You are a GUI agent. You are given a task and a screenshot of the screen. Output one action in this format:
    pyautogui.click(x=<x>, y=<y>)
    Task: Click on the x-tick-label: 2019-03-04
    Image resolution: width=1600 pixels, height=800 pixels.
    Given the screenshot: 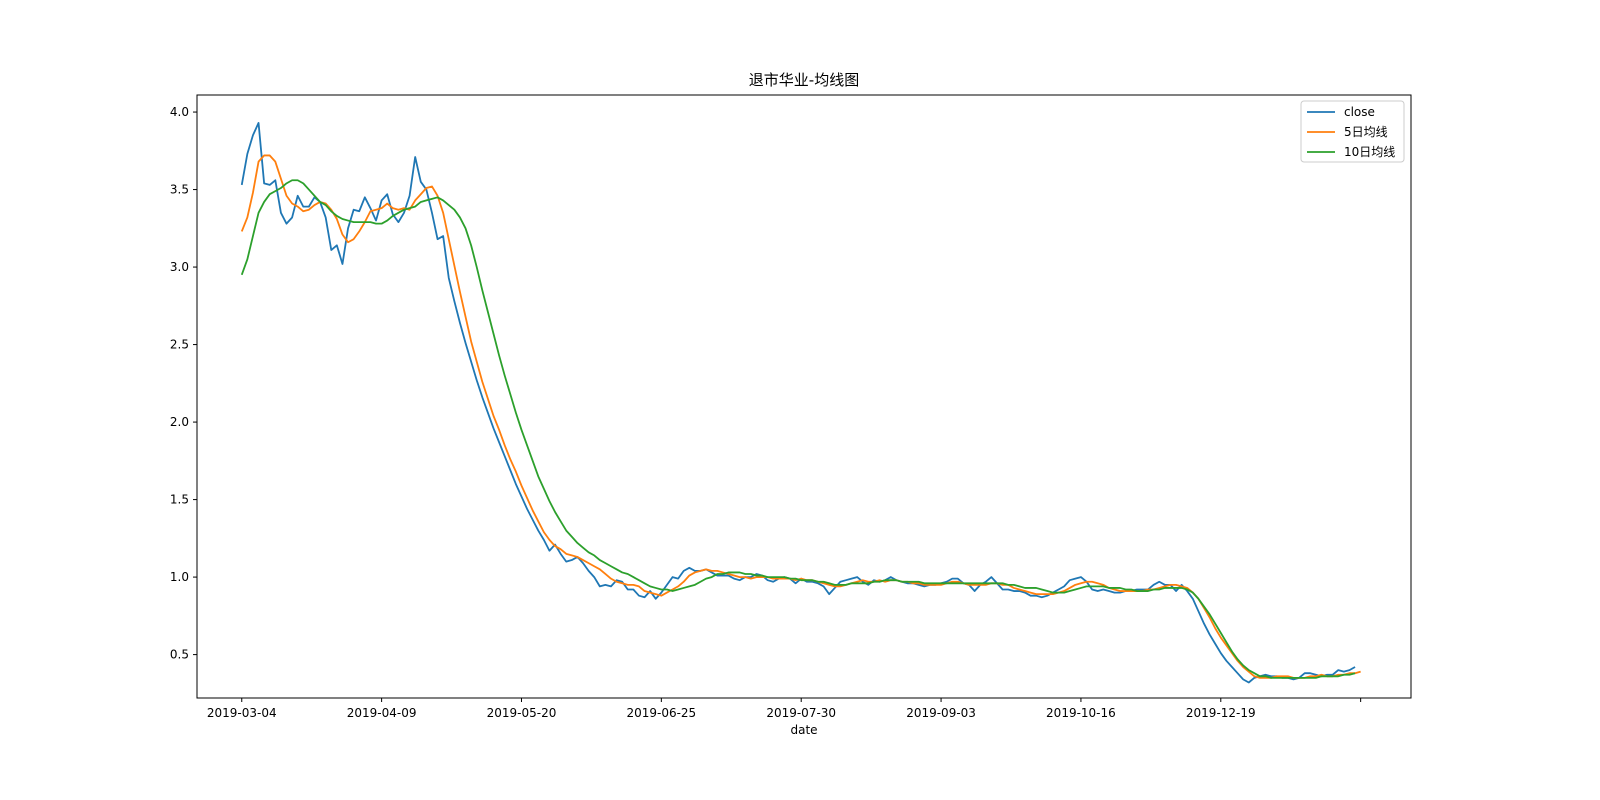 What is the action you would take?
    pyautogui.click(x=242, y=713)
    